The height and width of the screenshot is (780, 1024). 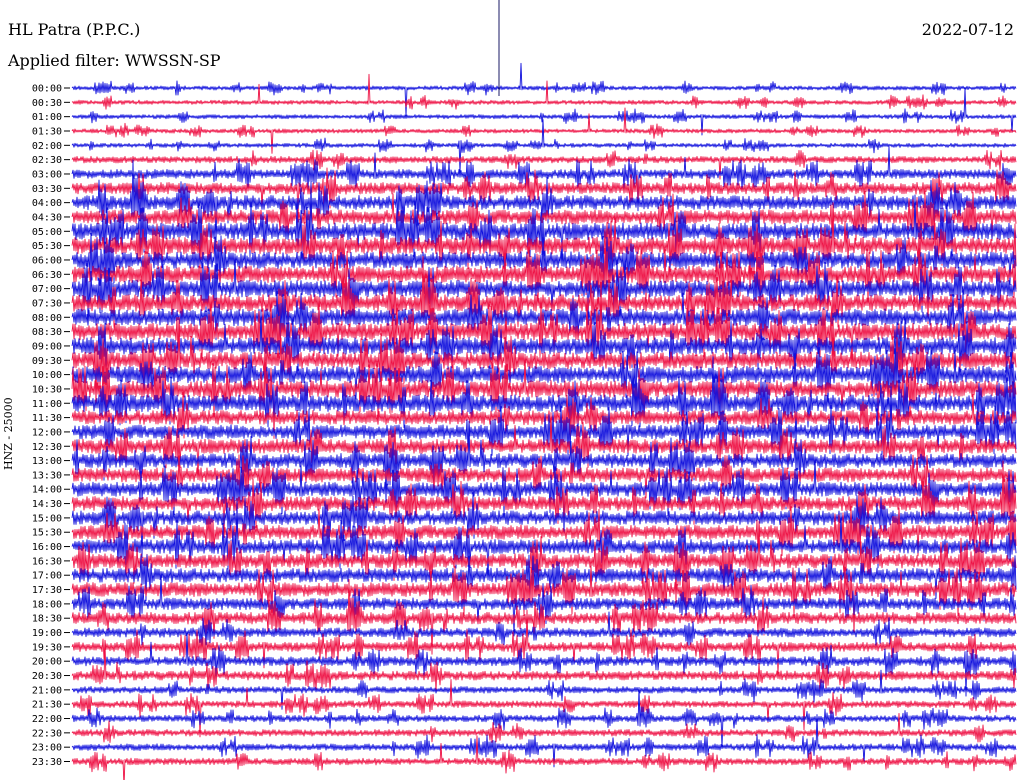 I want to click on time-tick-label: 05:00, so click(x=47, y=232).